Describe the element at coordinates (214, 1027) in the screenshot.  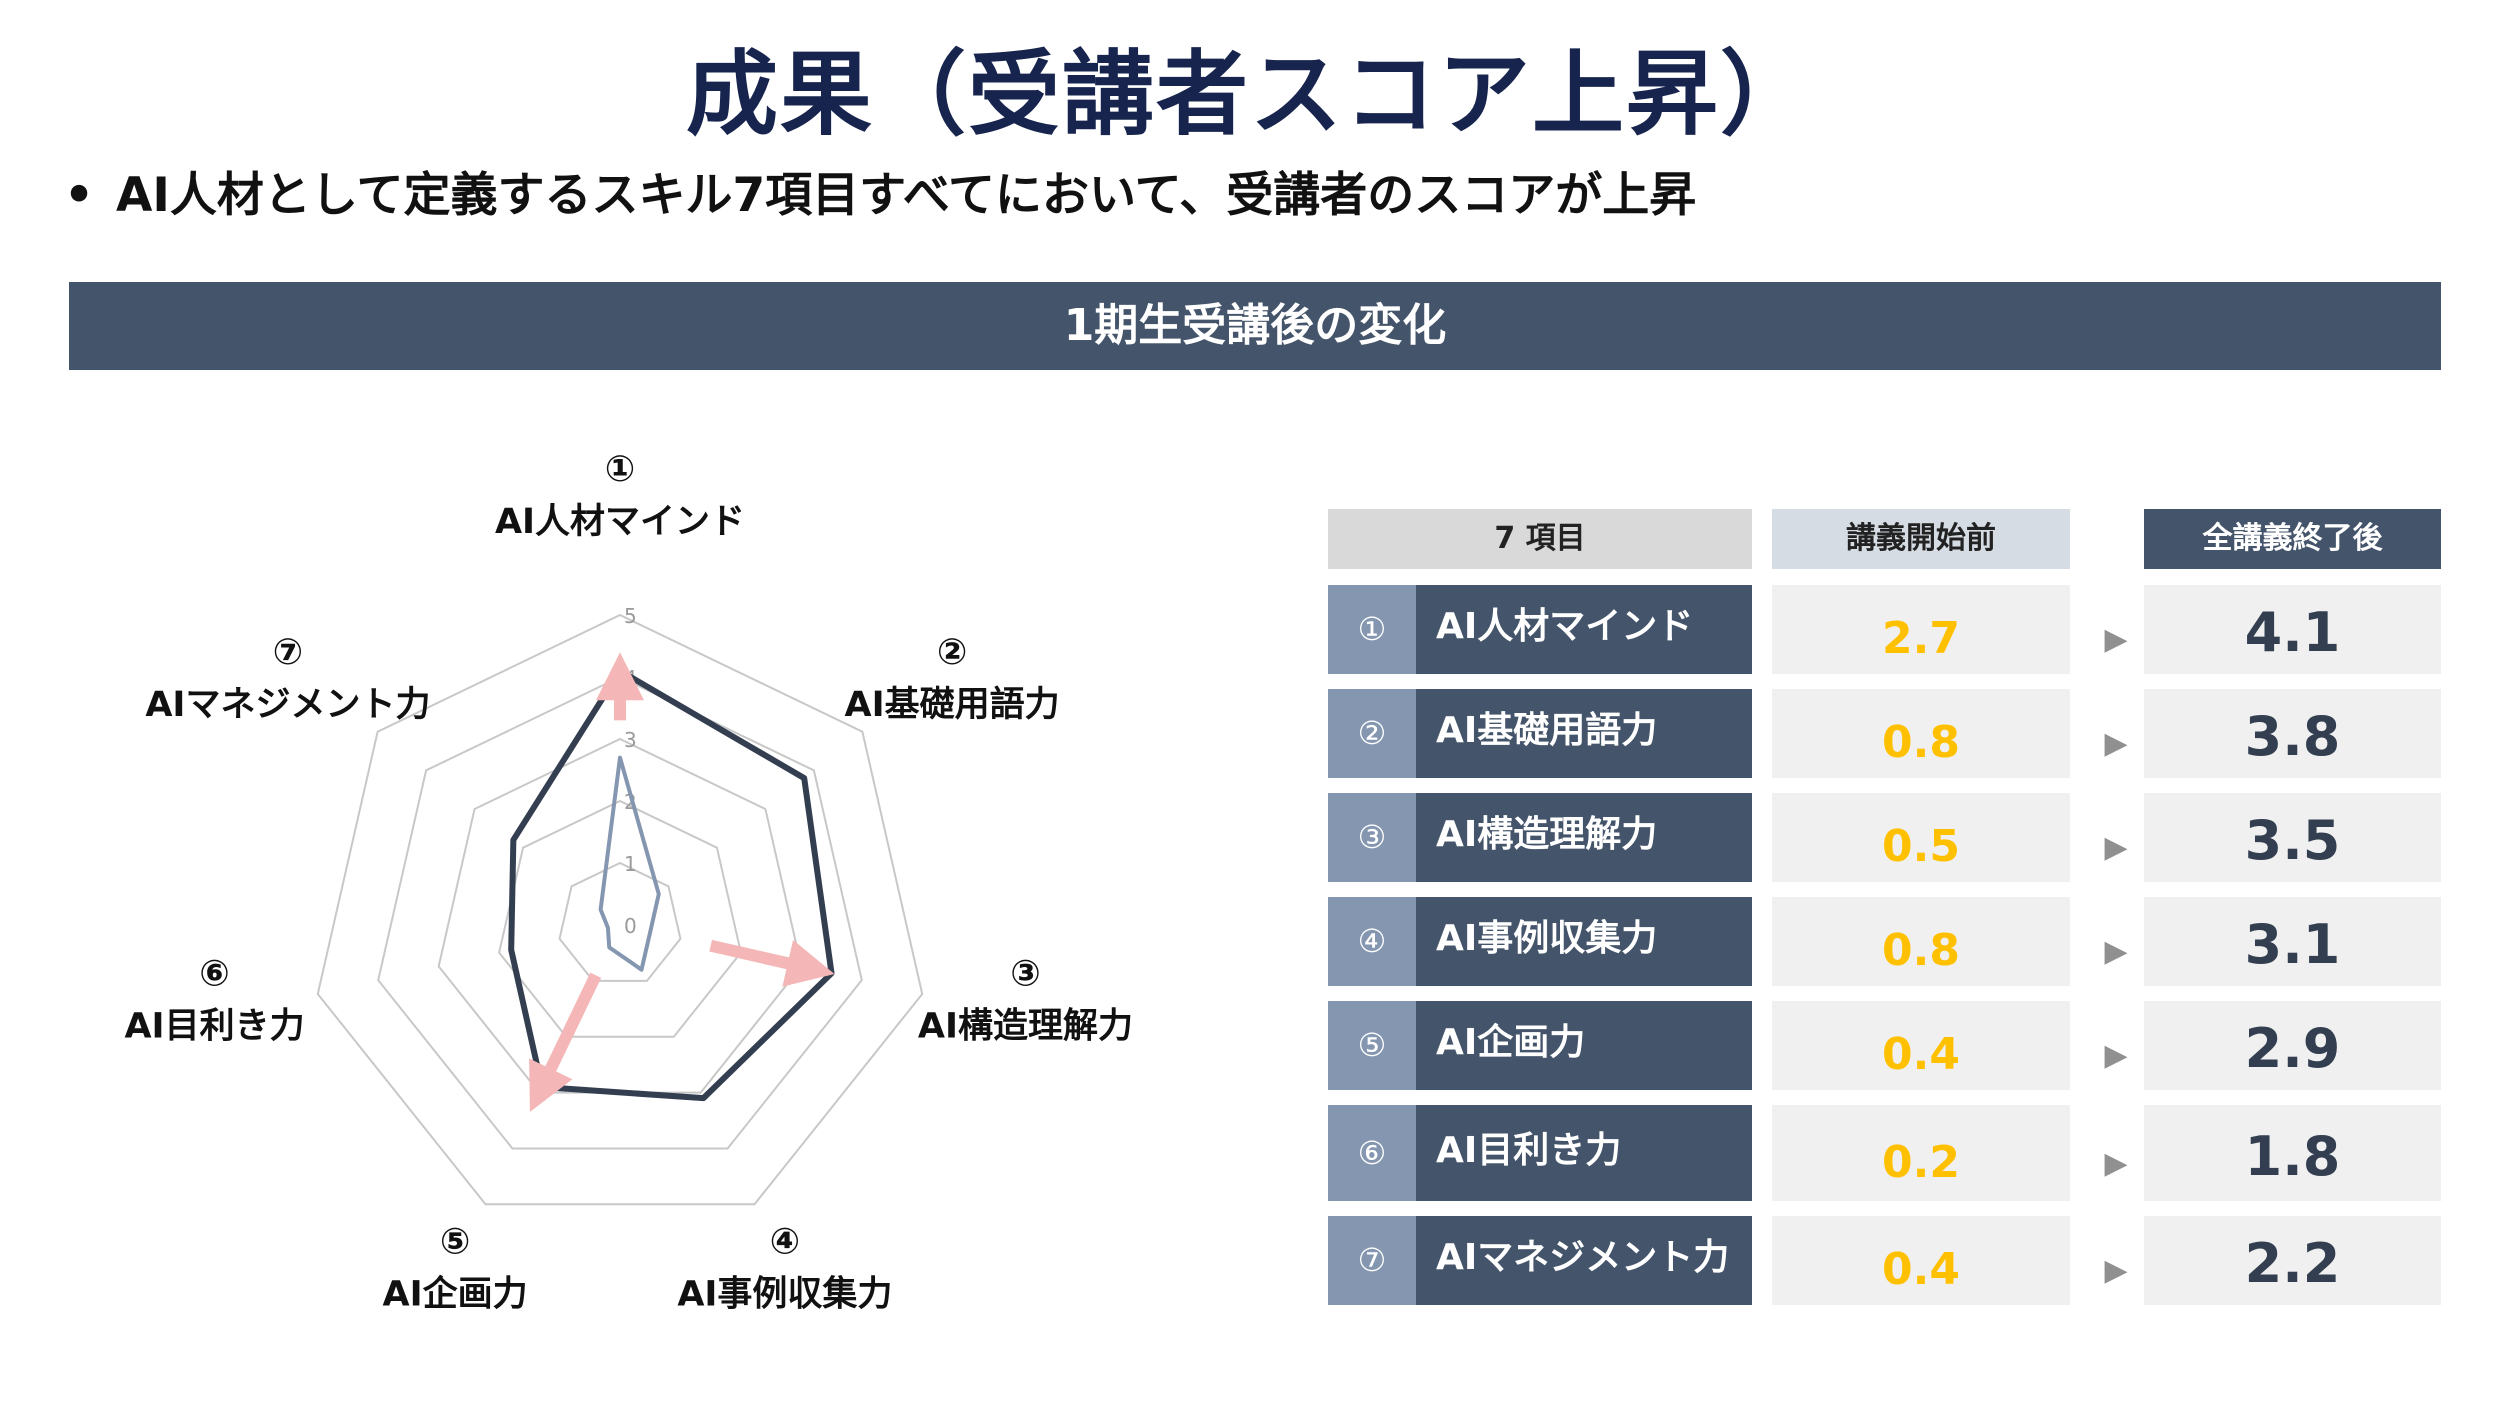
I see `axis-label: AI目利き力` at that location.